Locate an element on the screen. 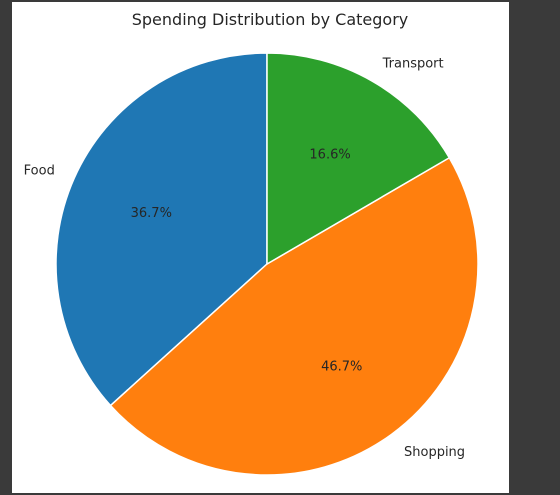 This screenshot has width=560, height=495. percent-label-shopping: 46.7% is located at coordinates (341, 367).